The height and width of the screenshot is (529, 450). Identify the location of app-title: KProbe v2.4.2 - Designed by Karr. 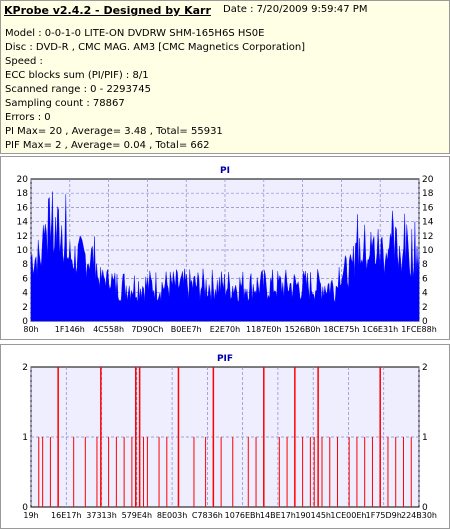
(107, 10).